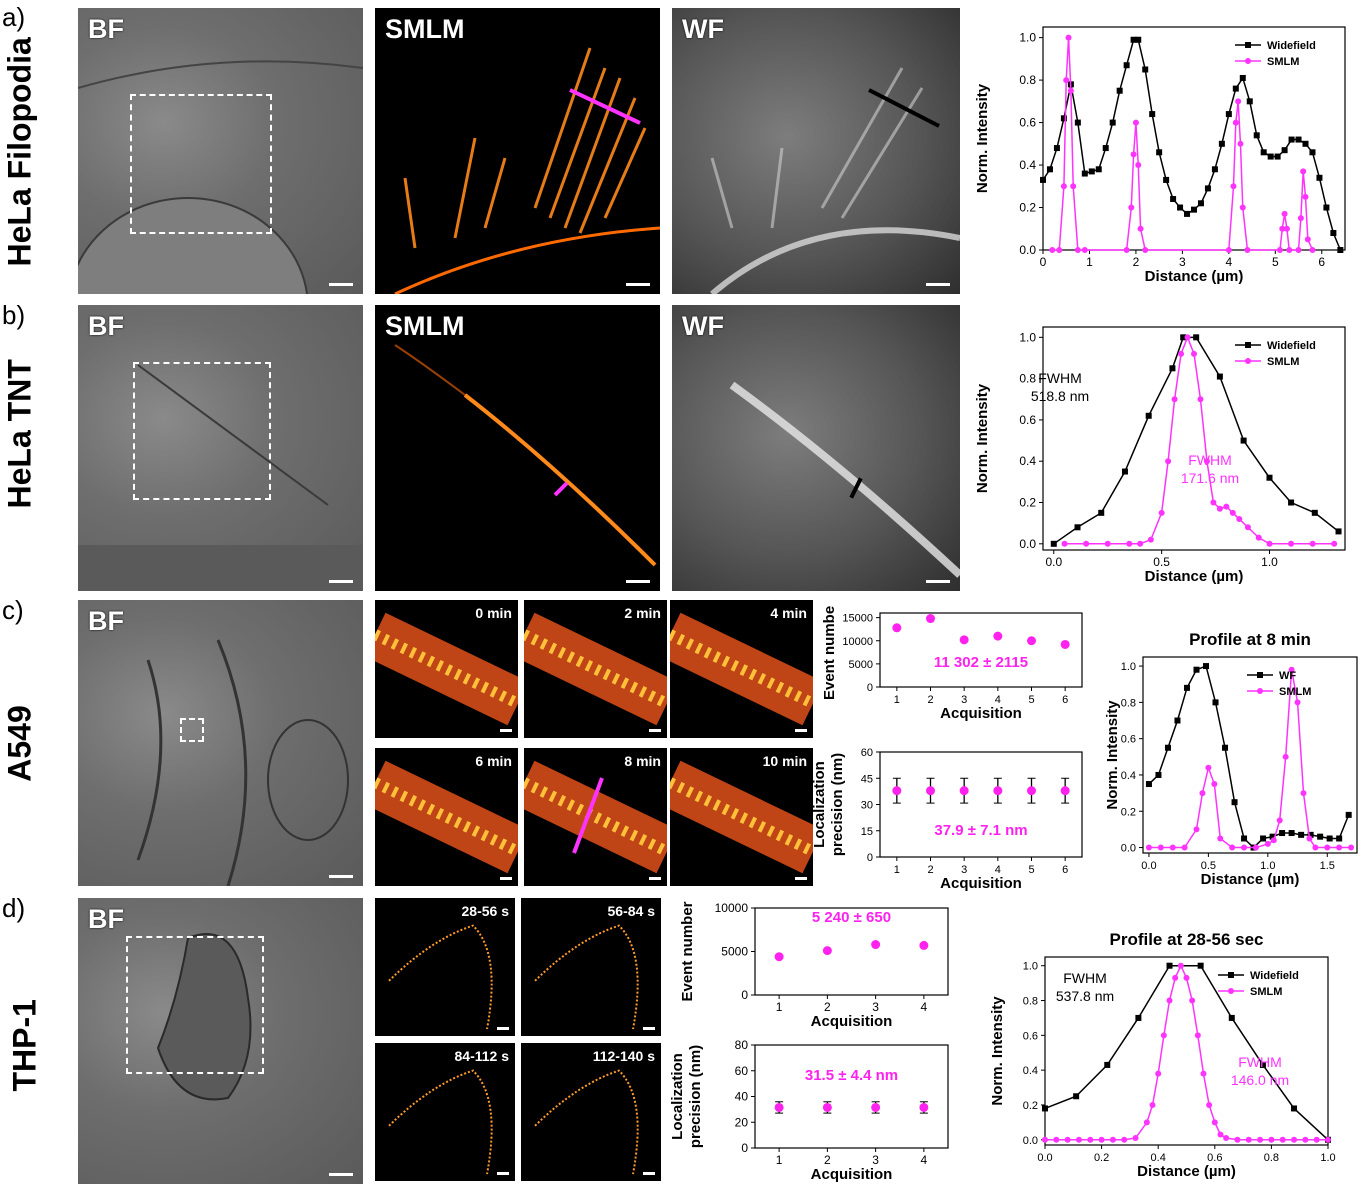 This screenshot has width=1372, height=1196. Describe the element at coordinates (1194, 276) in the screenshot. I see `x-axis-label: Distance (µm)` at that location.